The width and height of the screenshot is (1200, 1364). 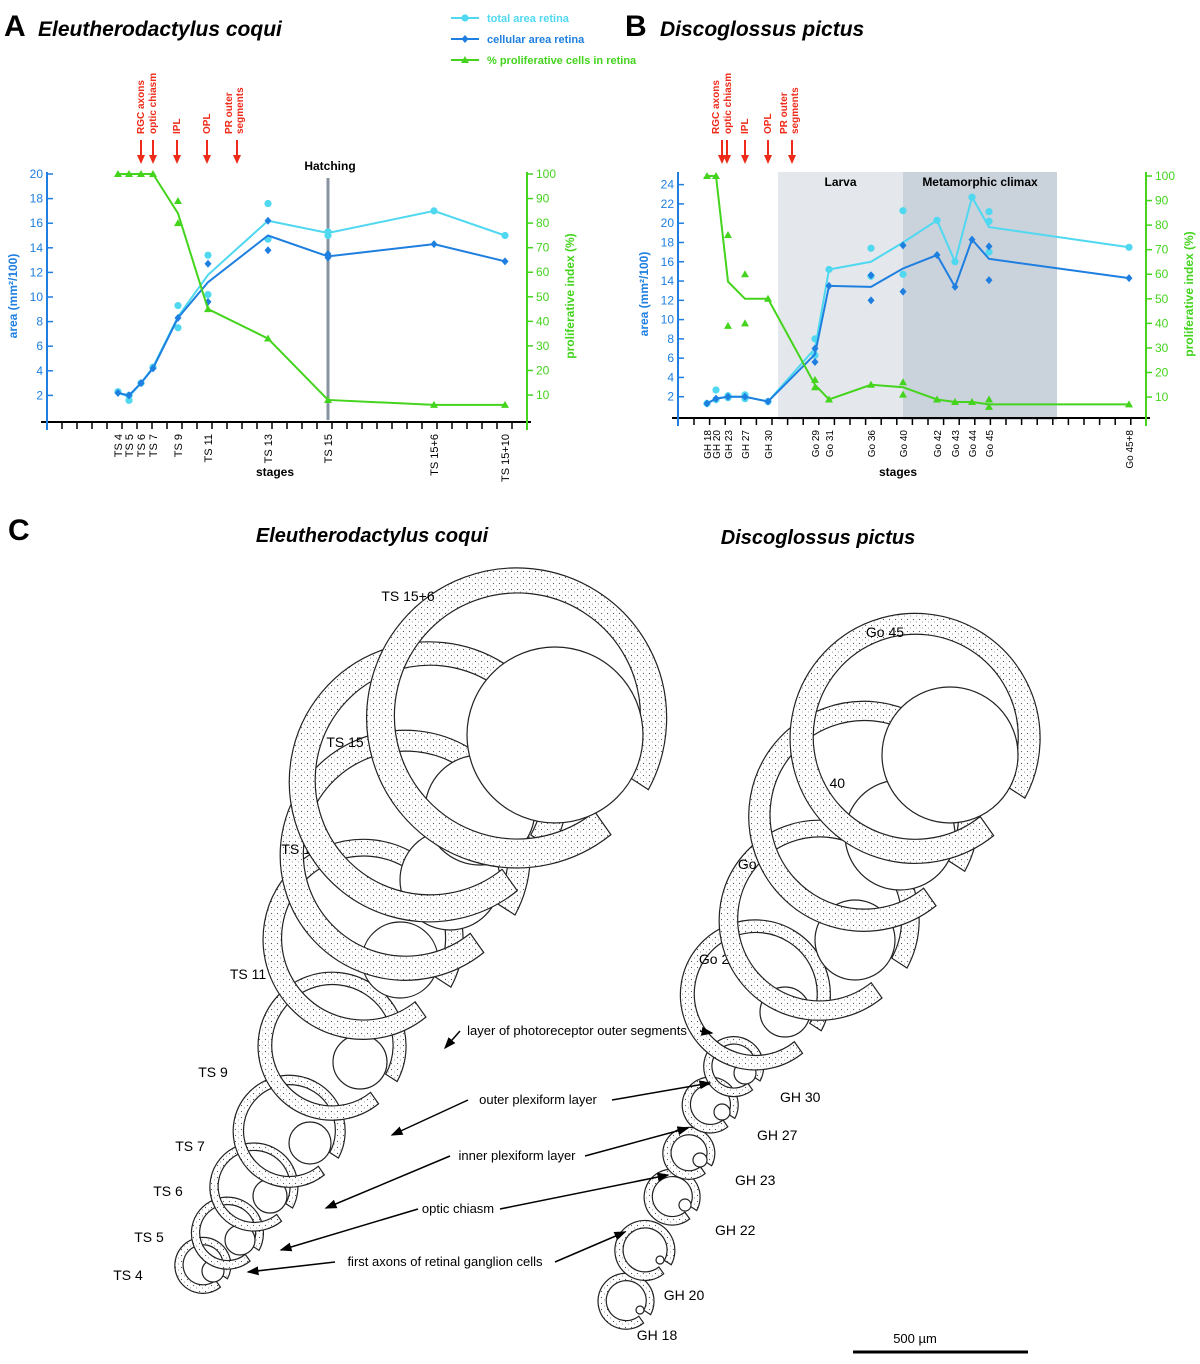 I want to click on y-tick-label: 20, so click(x=668, y=223).